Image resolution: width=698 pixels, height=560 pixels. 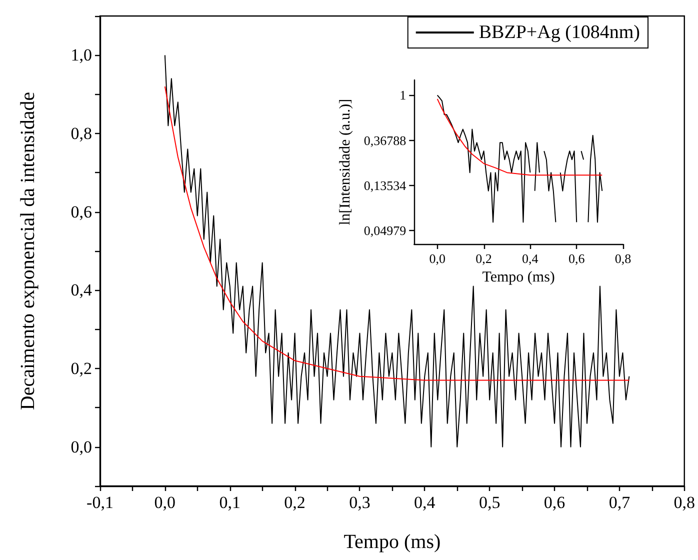 I want to click on y-tick-label: 0,8, so click(x=81, y=133).